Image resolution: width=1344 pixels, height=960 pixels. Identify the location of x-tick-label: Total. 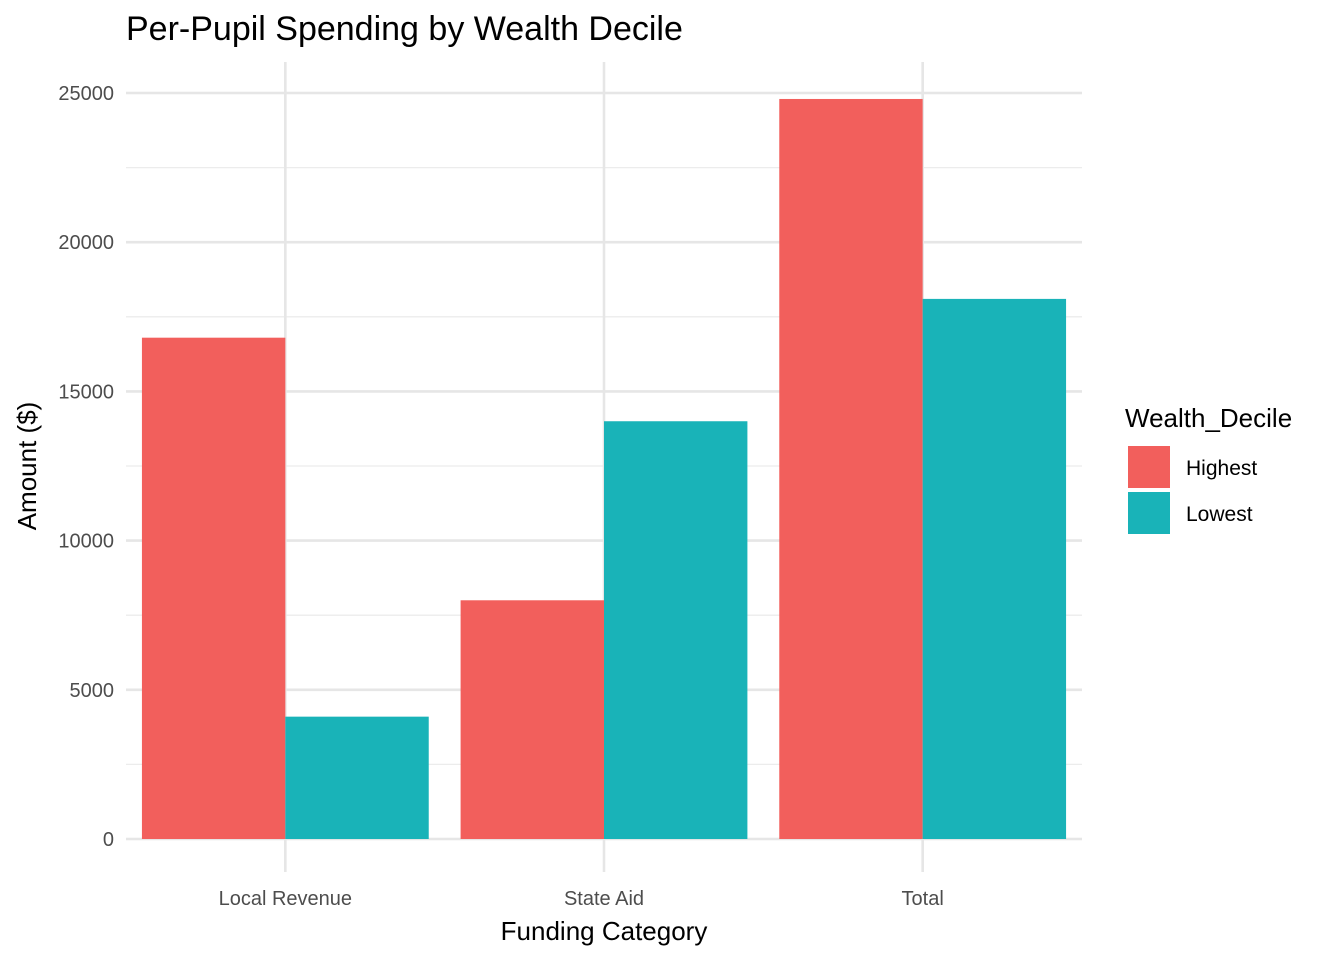
(923, 899).